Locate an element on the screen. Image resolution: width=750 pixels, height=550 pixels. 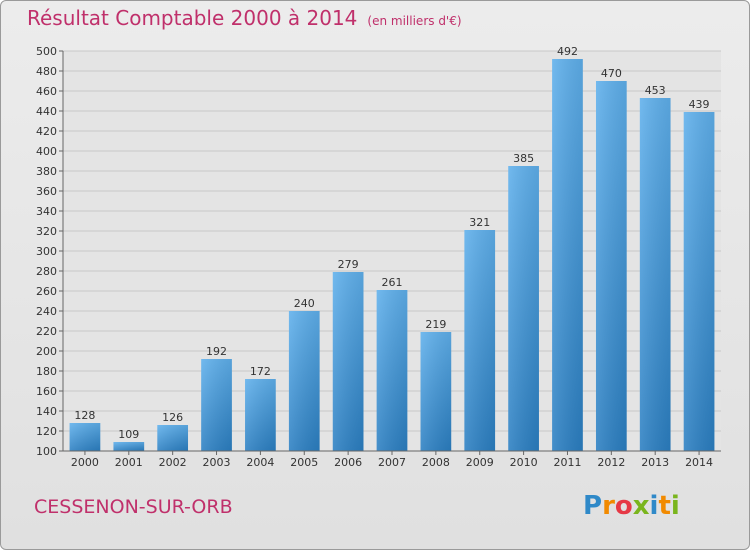
chart-subtitle: (en milliers d'€) is located at coordinates (414, 21).